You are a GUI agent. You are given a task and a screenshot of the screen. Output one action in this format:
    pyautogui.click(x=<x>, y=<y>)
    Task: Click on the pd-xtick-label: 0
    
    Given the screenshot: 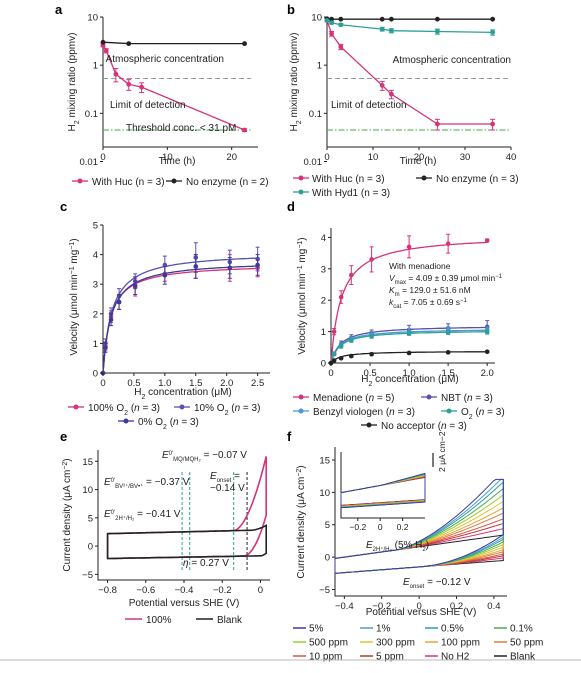 What is the action you would take?
    pyautogui.click(x=330, y=373)
    